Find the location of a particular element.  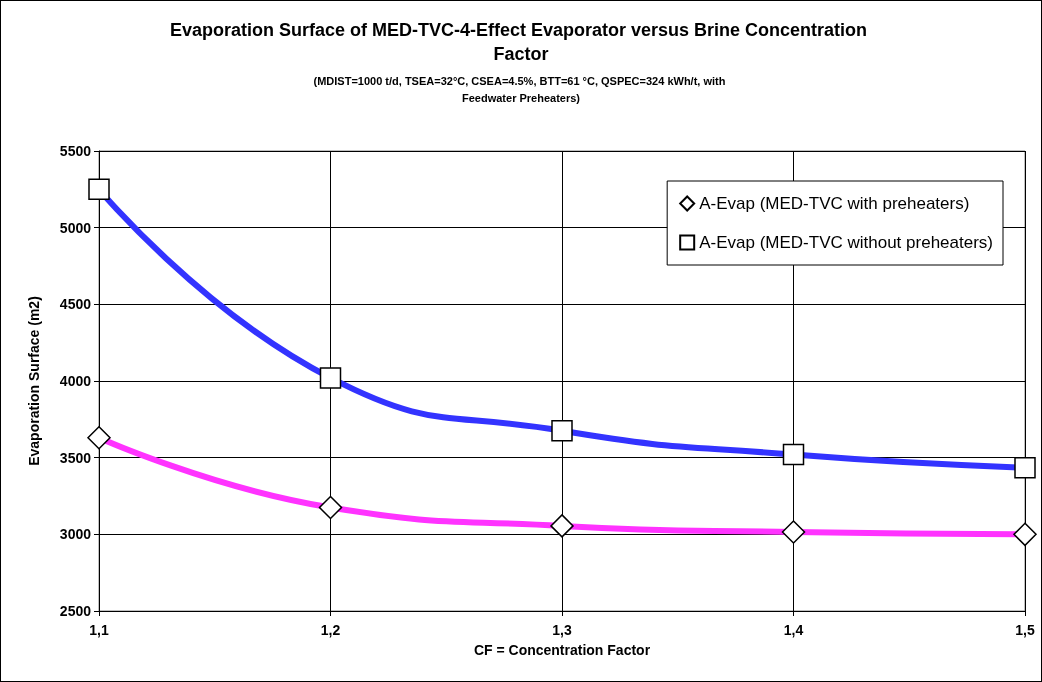

chart-title: Evaporation Surface of MED-TVC-4-Effect Evaporator versus Brine Concentration Factor is located at coordinates (521, 42).